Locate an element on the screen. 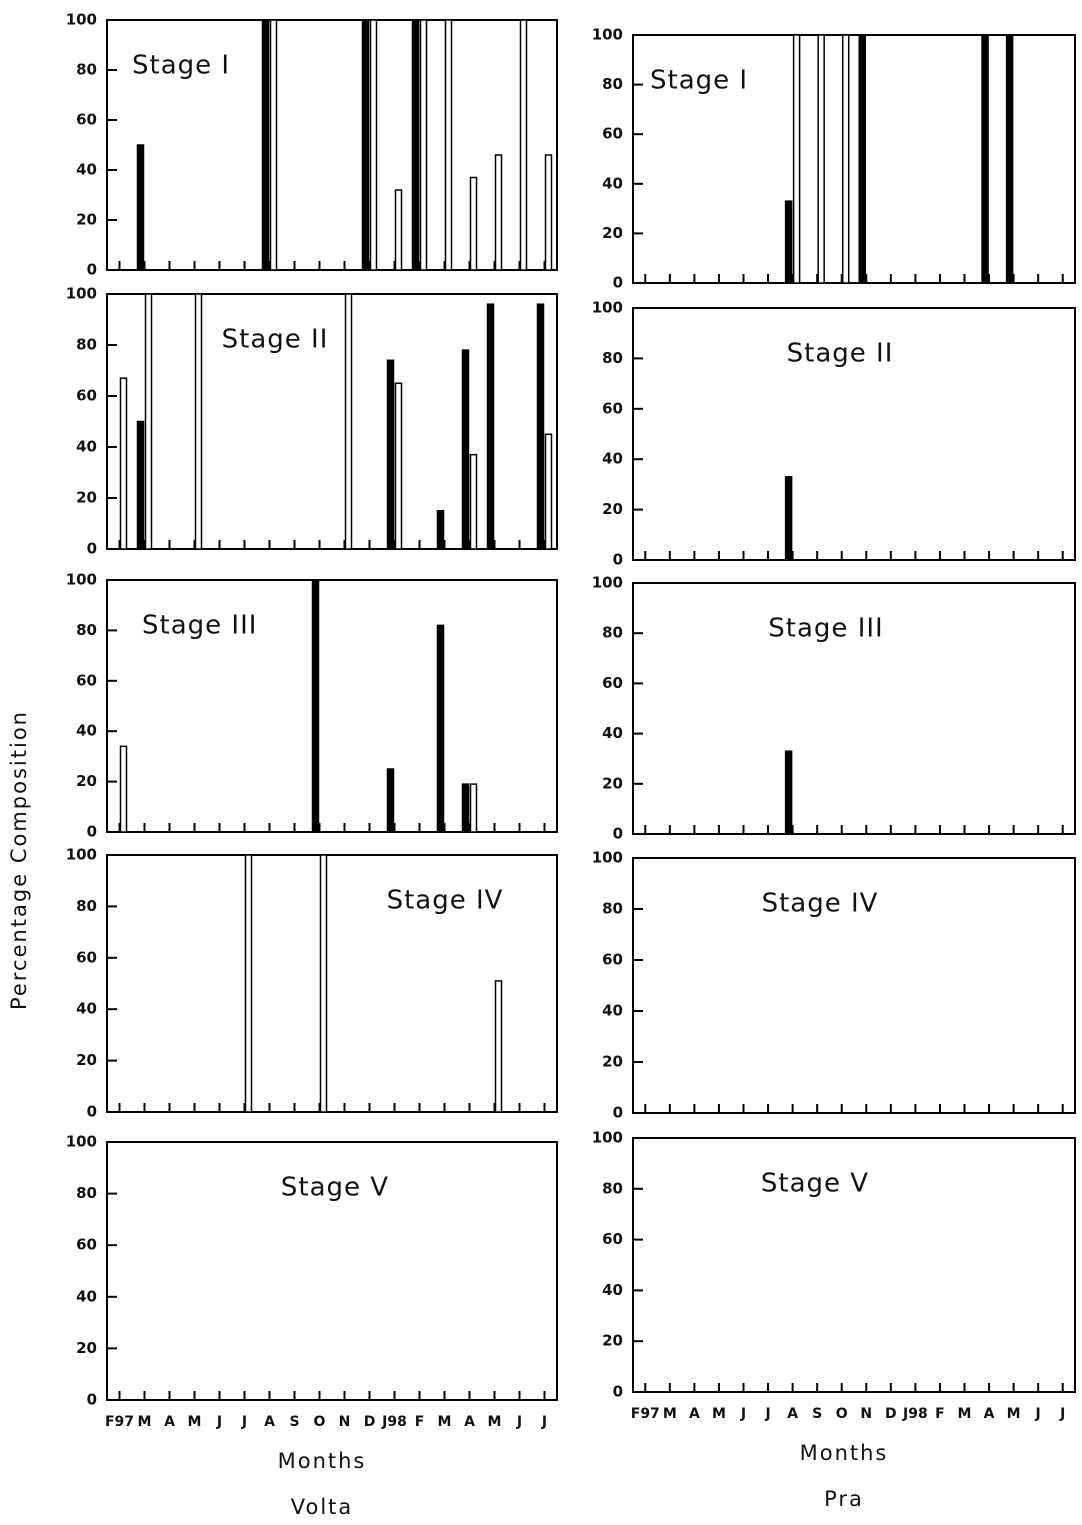 This screenshot has height=1525, width=1082. x-tick-label: J98 is located at coordinates (394, 1422).